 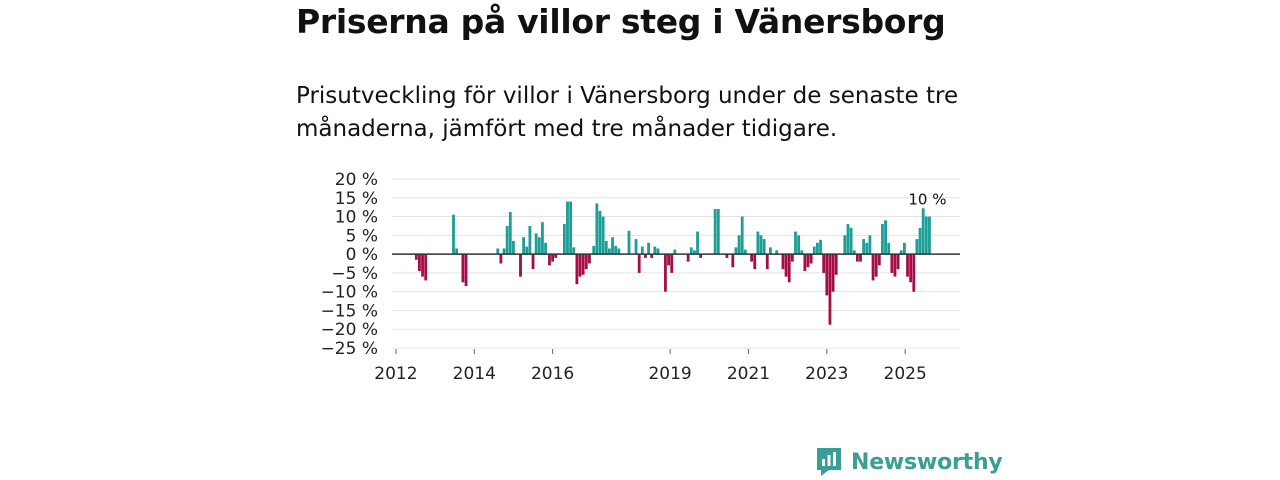 What do you see at coordinates (356, 199) in the screenshot?
I see `y-tick-label: 15 %` at bounding box center [356, 199].